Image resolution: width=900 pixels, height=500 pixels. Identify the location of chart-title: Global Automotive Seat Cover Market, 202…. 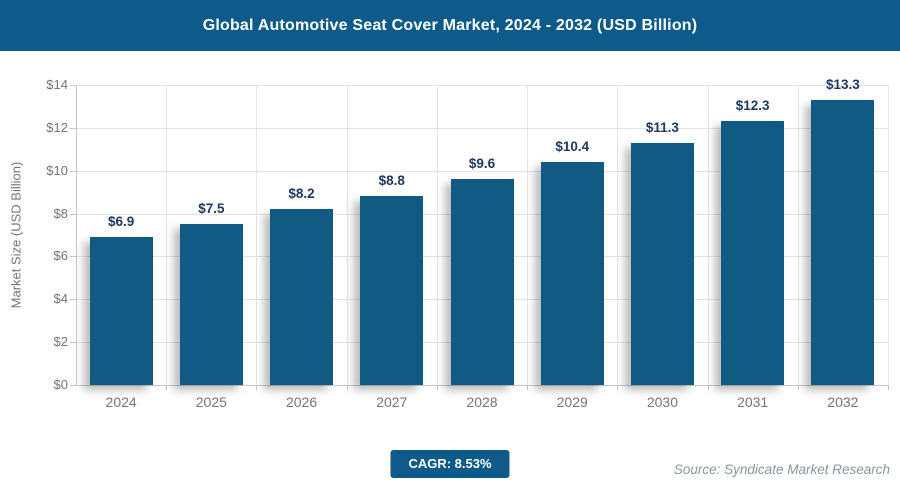
(450, 25).